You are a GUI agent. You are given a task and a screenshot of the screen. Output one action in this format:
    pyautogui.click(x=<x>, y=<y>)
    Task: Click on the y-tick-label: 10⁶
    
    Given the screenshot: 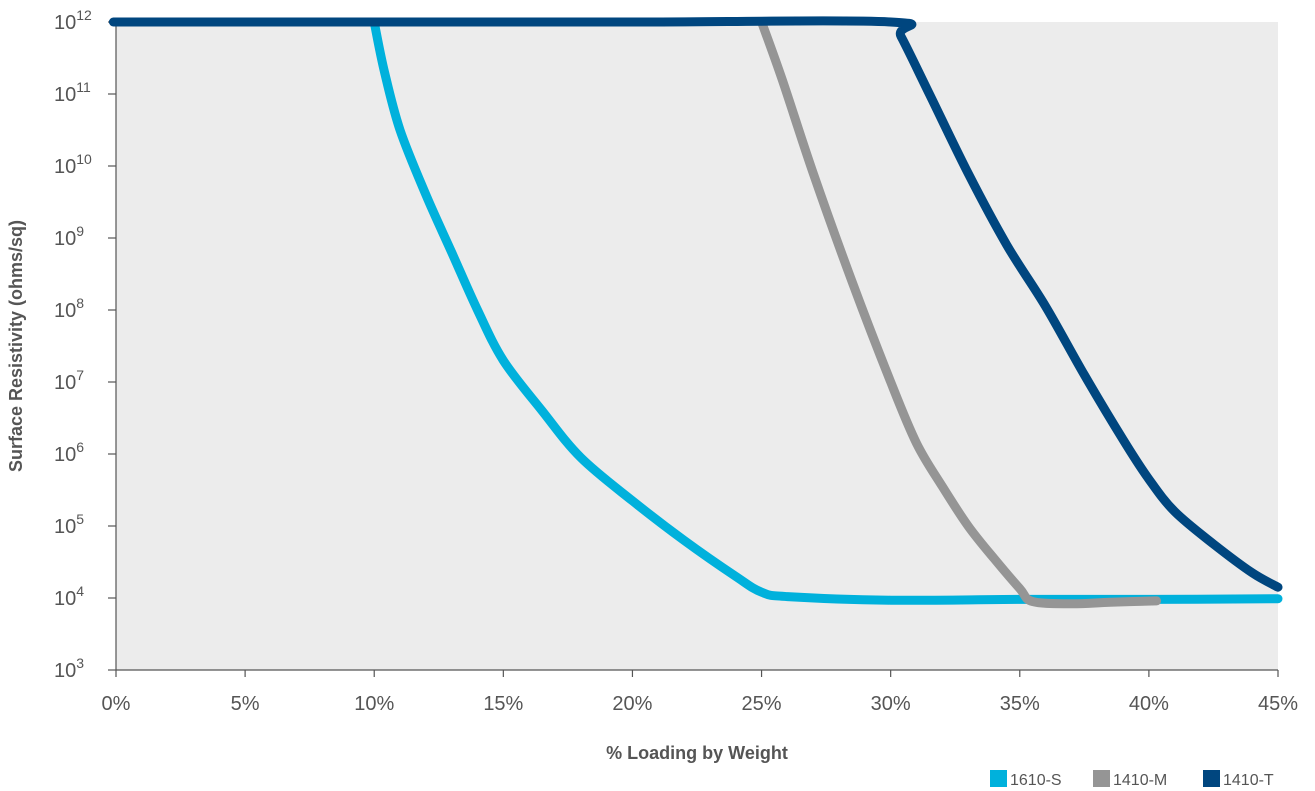 What is the action you would take?
    pyautogui.click(x=69, y=452)
    